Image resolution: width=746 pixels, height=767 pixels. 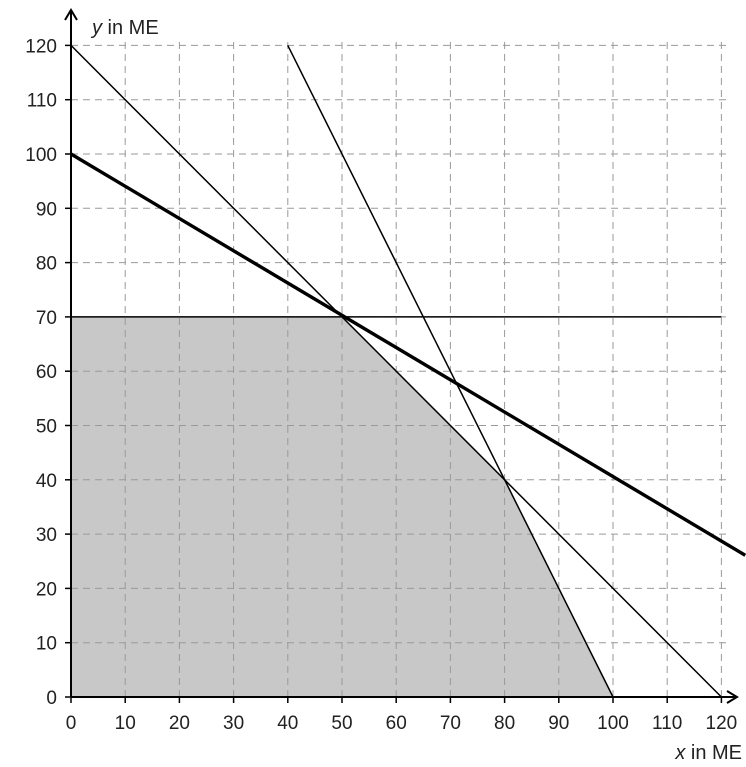 I want to click on y-tick-label: 0, so click(x=51, y=698).